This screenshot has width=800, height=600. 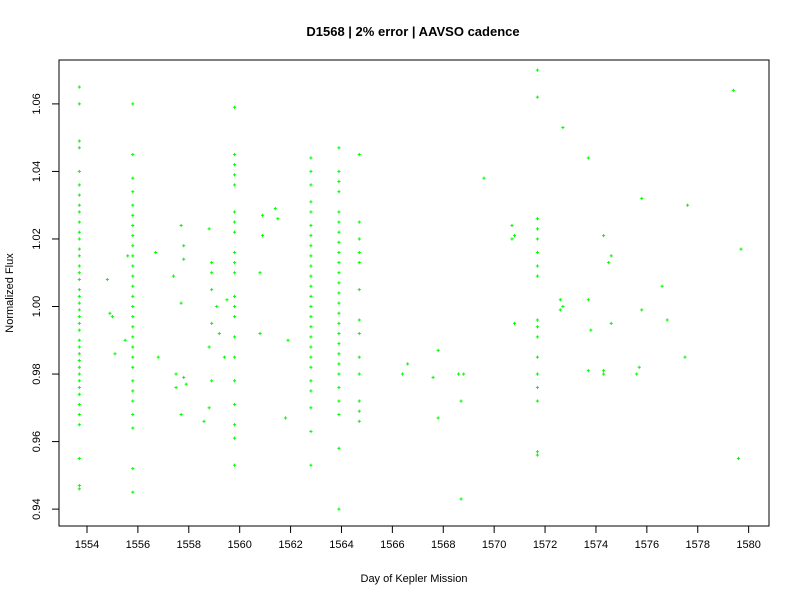 What do you see at coordinates (239, 545) in the screenshot?
I see `x-tick-label: 1560` at bounding box center [239, 545].